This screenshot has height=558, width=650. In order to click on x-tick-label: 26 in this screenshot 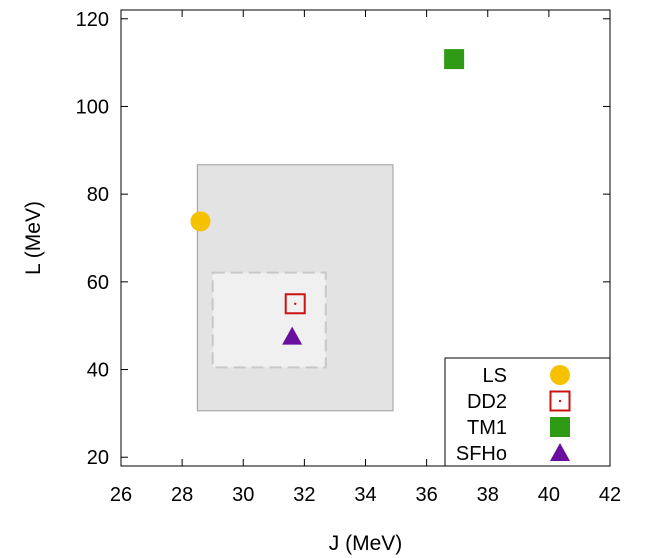, I will do `click(121, 495)`.